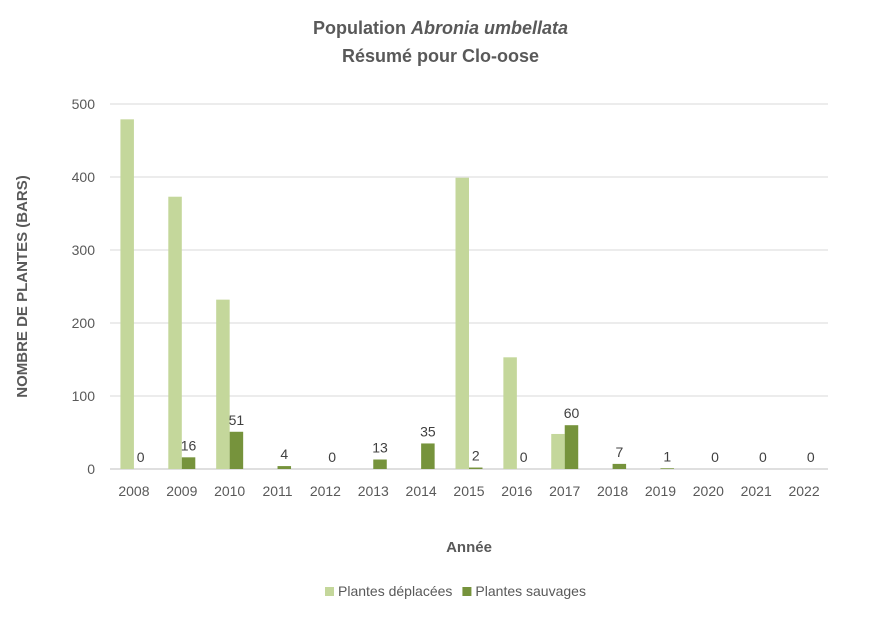  I want to click on data-label: 1, so click(667, 456).